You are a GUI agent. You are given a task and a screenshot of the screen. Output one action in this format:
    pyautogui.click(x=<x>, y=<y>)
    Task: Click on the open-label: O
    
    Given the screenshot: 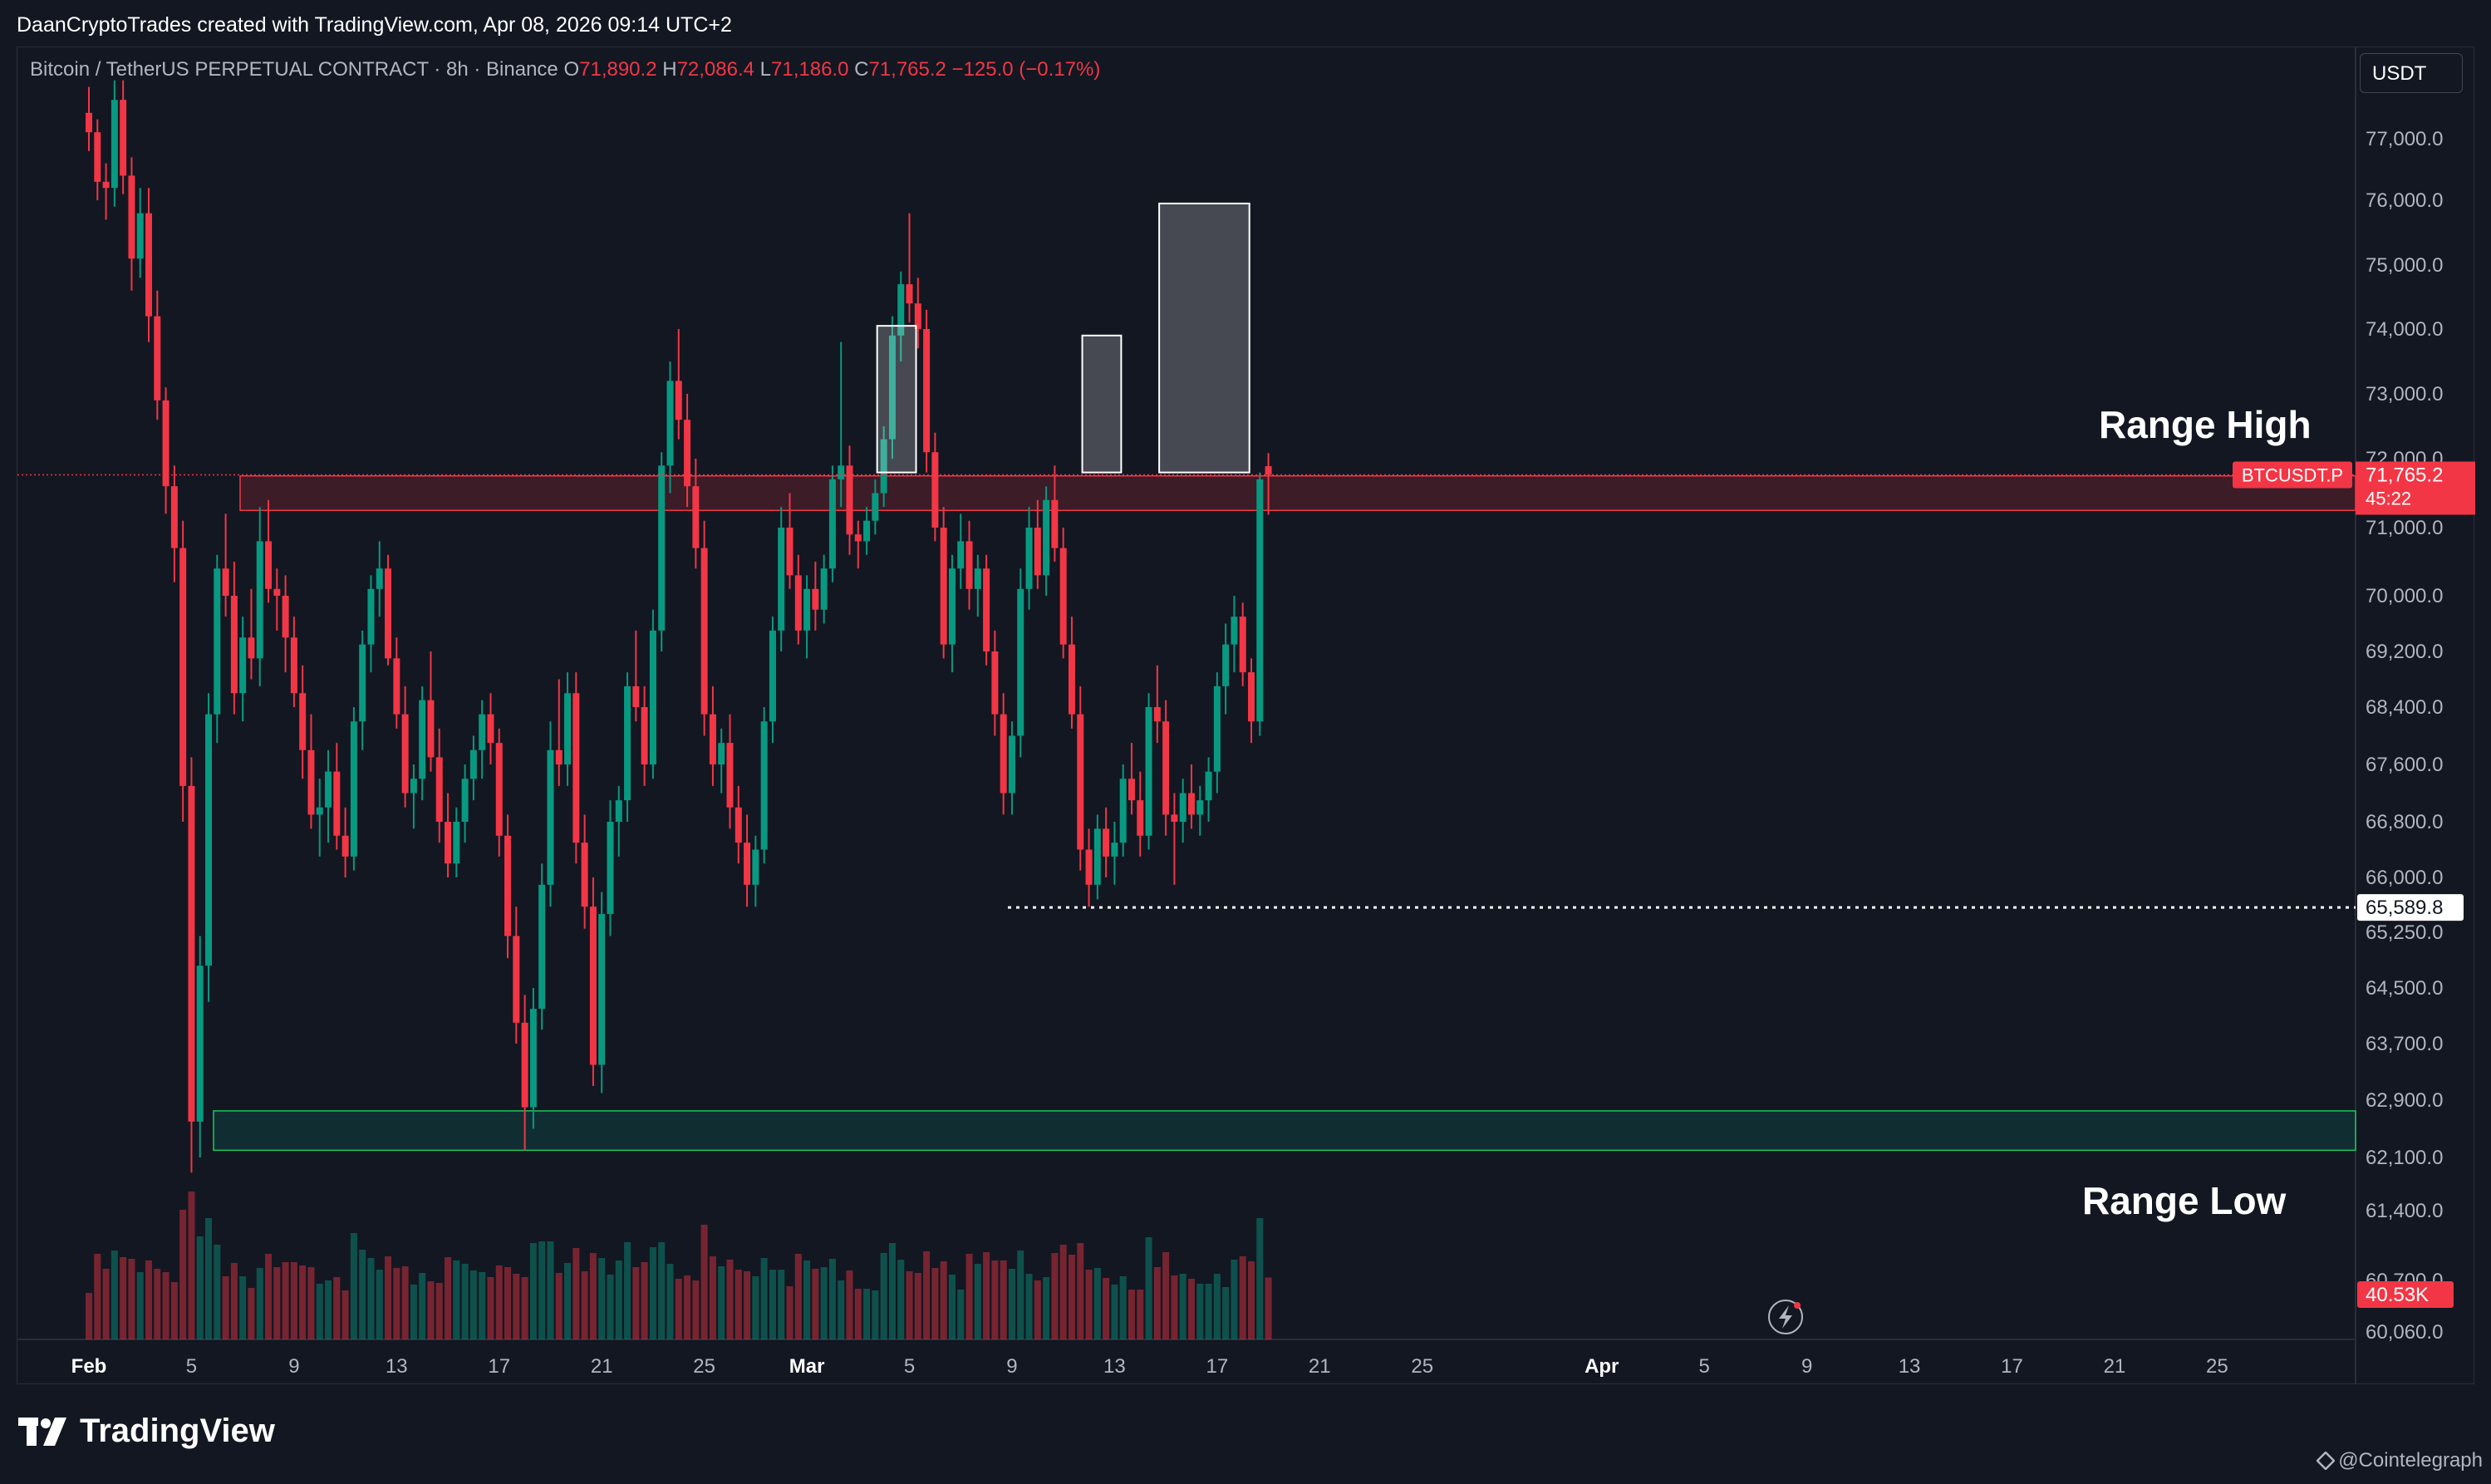 What is the action you would take?
    pyautogui.click(x=571, y=69)
    